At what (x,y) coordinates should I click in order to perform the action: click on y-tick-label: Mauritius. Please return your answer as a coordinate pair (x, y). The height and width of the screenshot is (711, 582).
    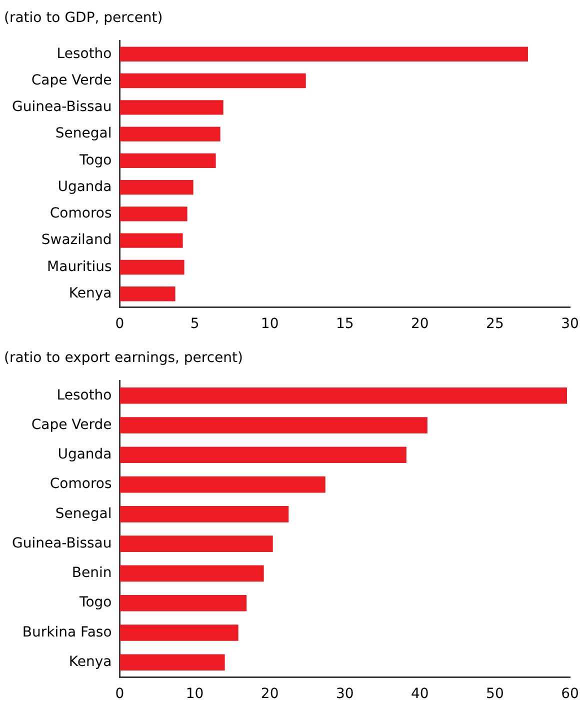
    Looking at the image, I should click on (79, 266).